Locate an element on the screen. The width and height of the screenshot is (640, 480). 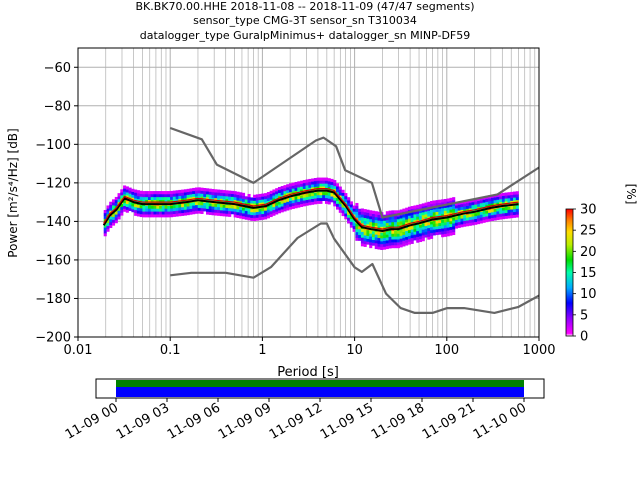
colorbar-tick-label: 5 is located at coordinates (584, 315).